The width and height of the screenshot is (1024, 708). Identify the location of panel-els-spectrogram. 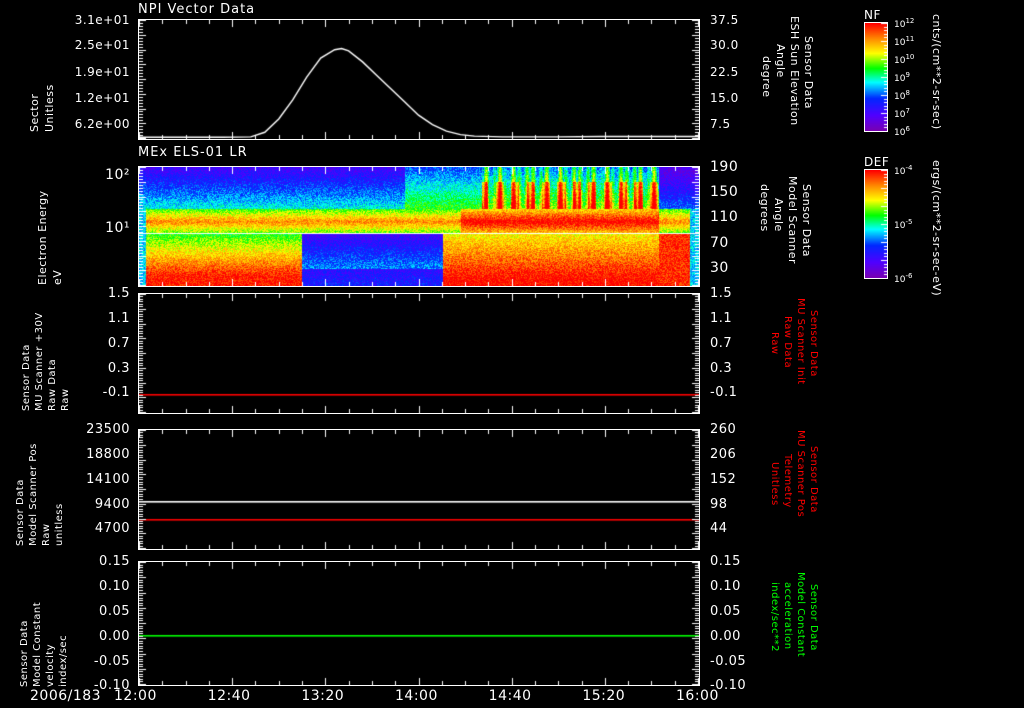
(419, 226).